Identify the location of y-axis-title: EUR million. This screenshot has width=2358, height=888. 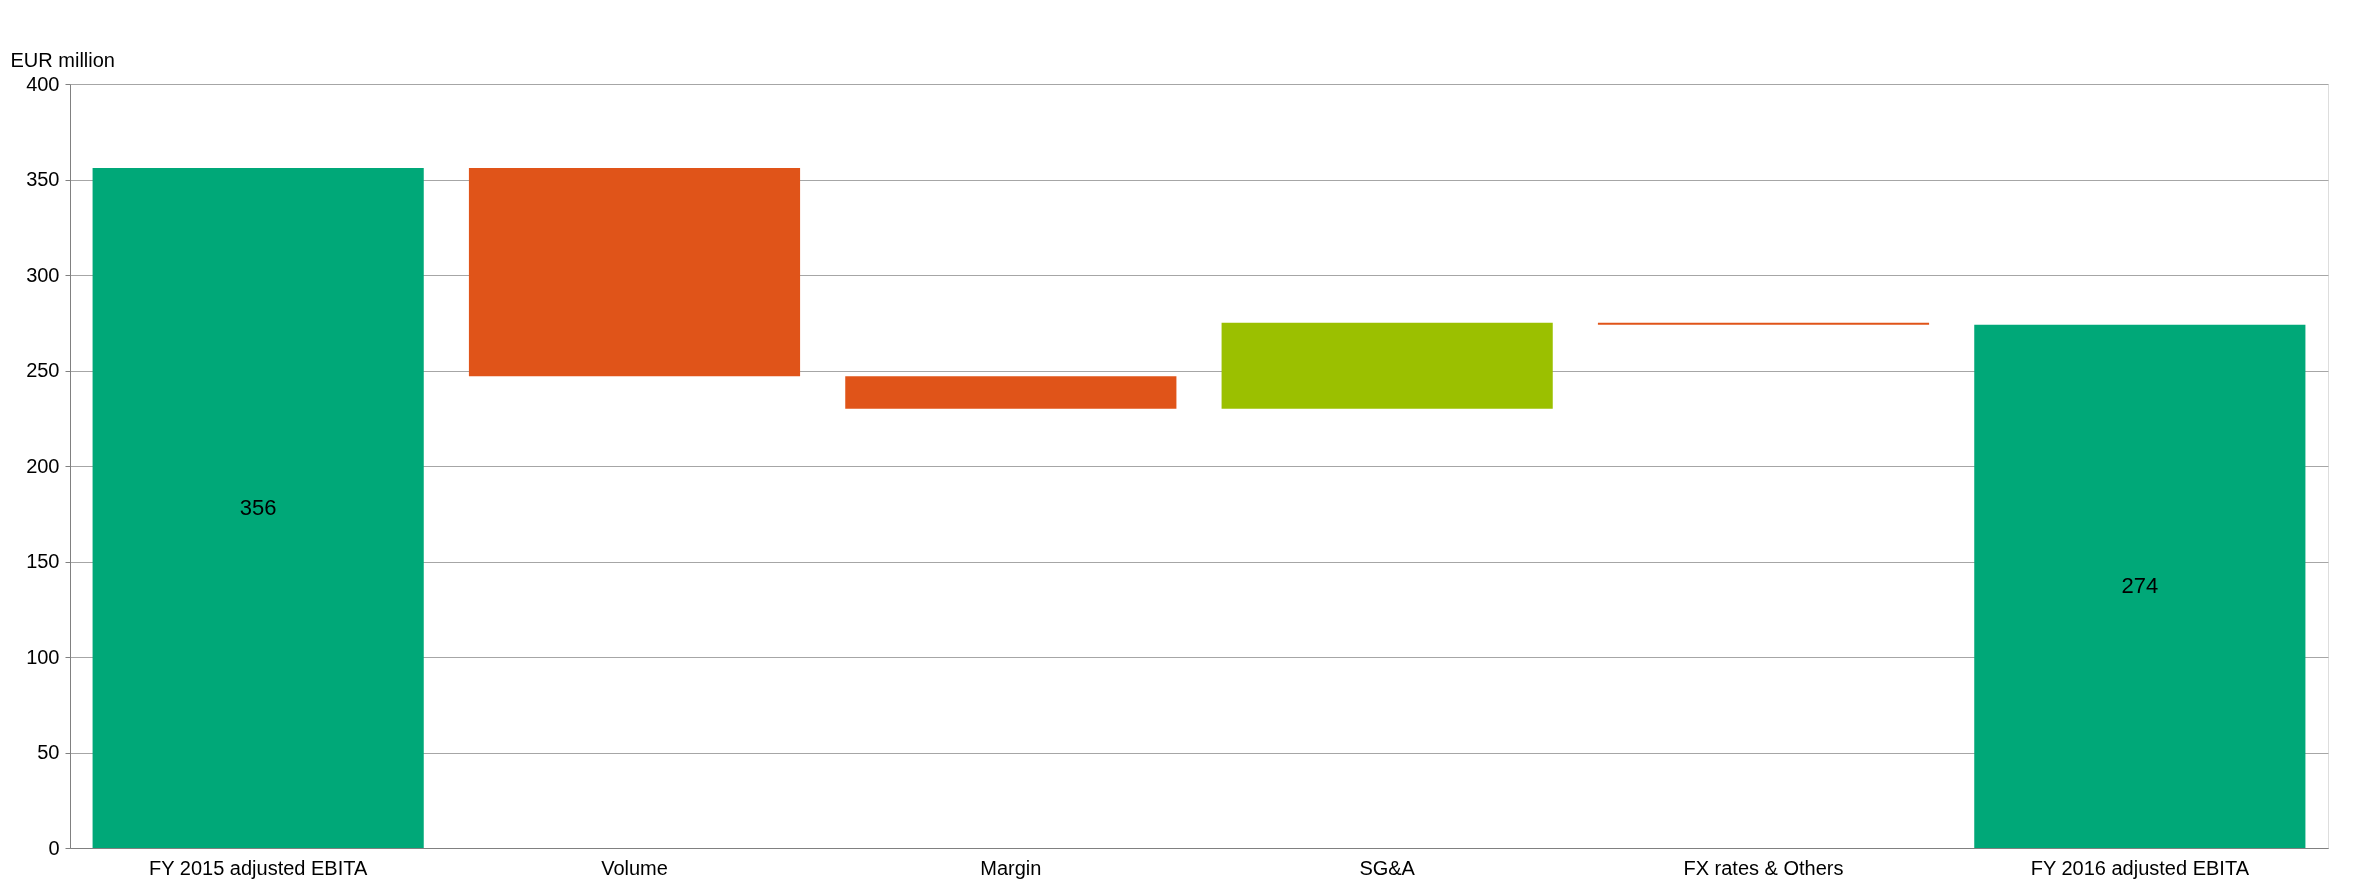
(62, 59).